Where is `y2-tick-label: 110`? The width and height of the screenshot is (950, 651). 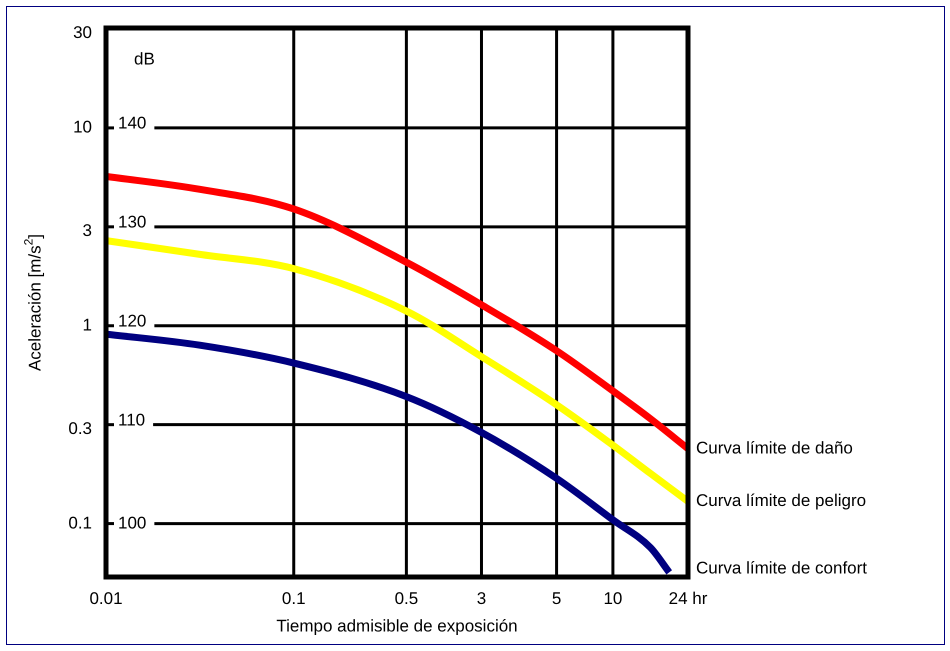 y2-tick-label: 110 is located at coordinates (132, 420).